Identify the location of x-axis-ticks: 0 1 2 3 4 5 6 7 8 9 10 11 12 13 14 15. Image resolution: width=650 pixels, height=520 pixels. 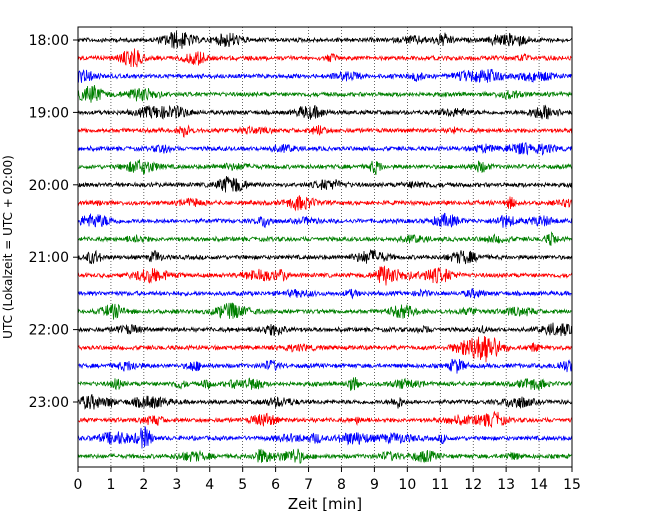
(327, 480).